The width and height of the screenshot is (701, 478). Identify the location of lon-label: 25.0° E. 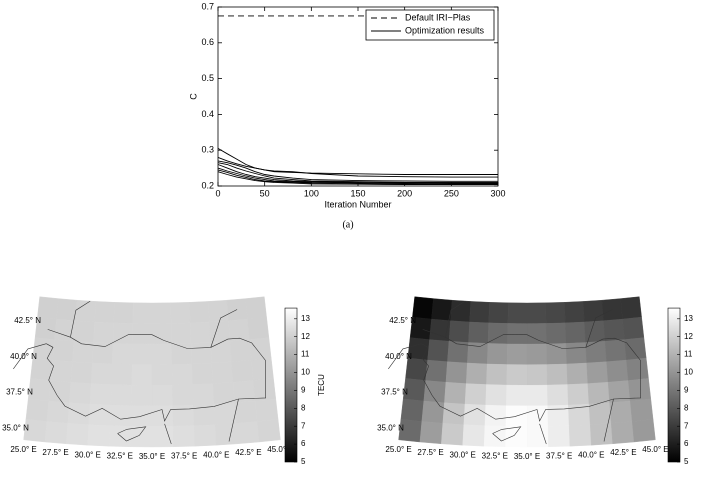
(23, 449).